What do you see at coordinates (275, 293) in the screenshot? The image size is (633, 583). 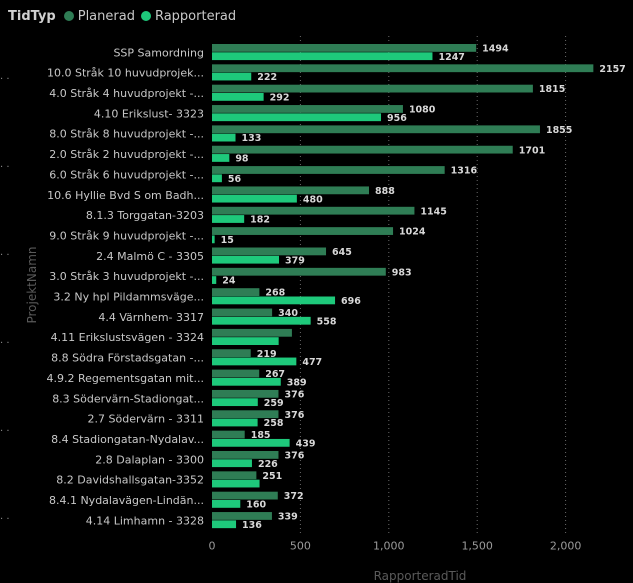 I see `data-label-planerad: 268` at bounding box center [275, 293].